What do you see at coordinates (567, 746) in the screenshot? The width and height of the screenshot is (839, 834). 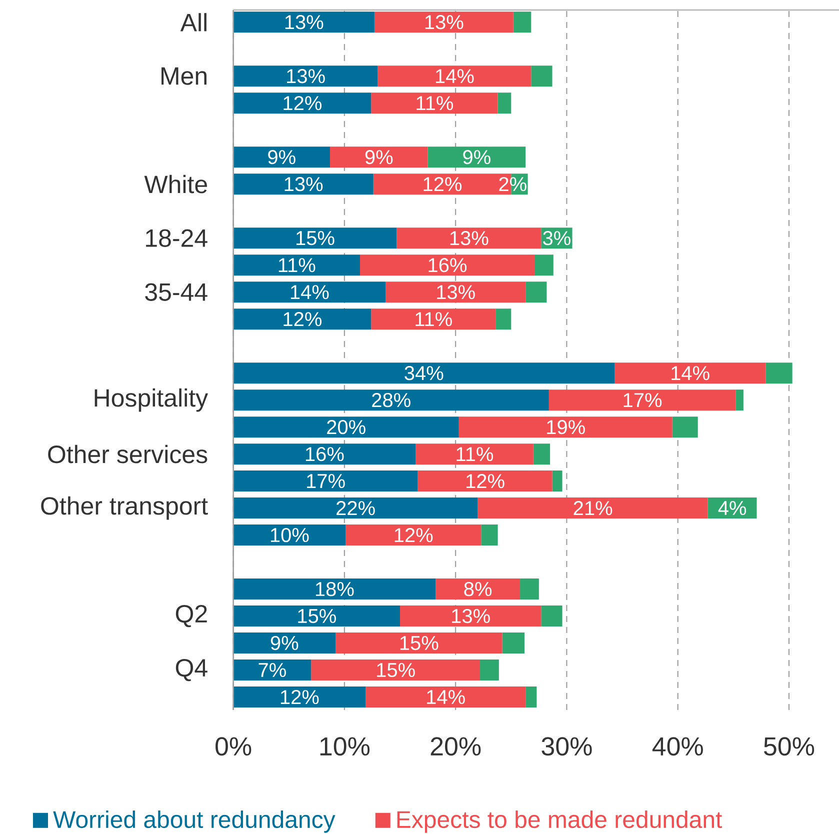 I see `x-tick-label: 30%` at bounding box center [567, 746].